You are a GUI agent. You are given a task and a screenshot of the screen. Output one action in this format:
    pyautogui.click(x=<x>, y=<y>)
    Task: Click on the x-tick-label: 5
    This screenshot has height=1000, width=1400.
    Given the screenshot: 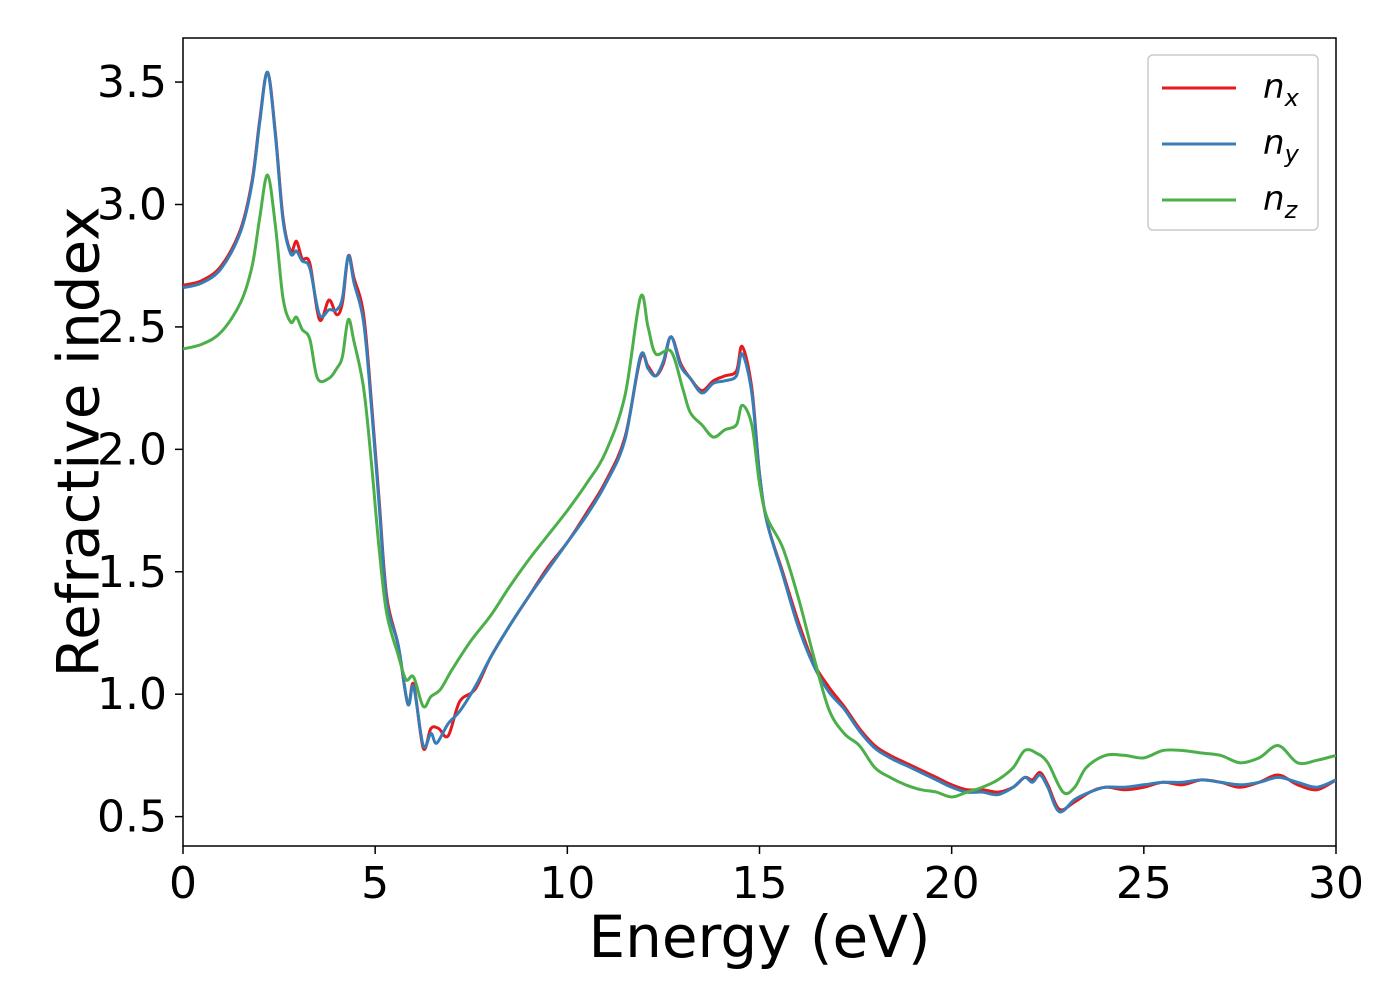 What is the action you would take?
    pyautogui.click(x=375, y=883)
    